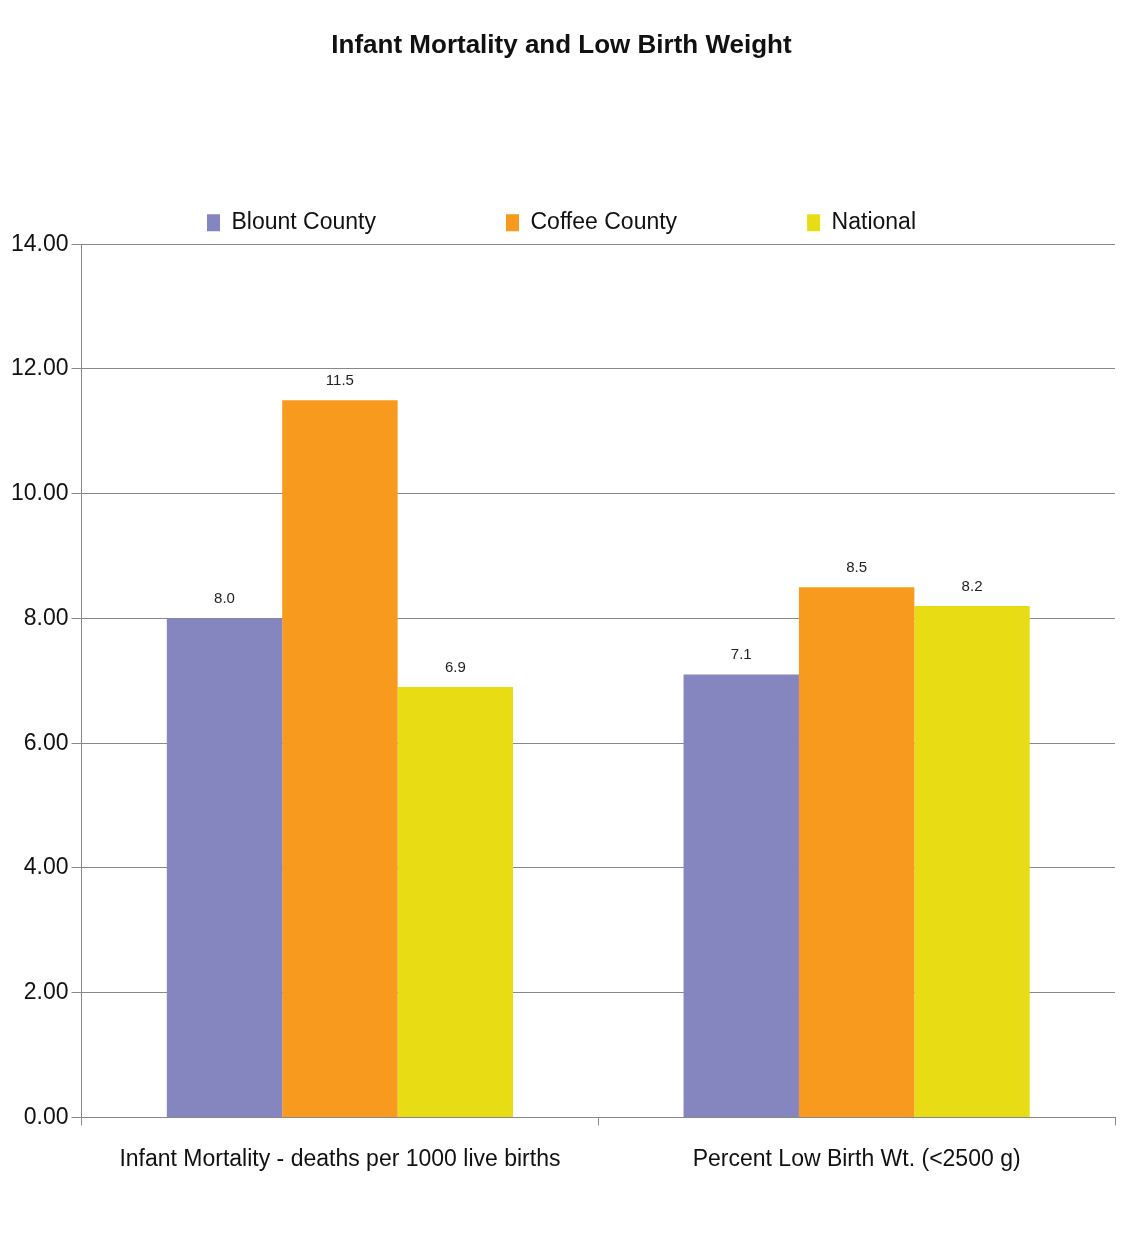 The height and width of the screenshot is (1235, 1135). Describe the element at coordinates (340, 1157) in the screenshot. I see `x-tick-label: Infant Mortality - deaths per 1000 live births` at that location.